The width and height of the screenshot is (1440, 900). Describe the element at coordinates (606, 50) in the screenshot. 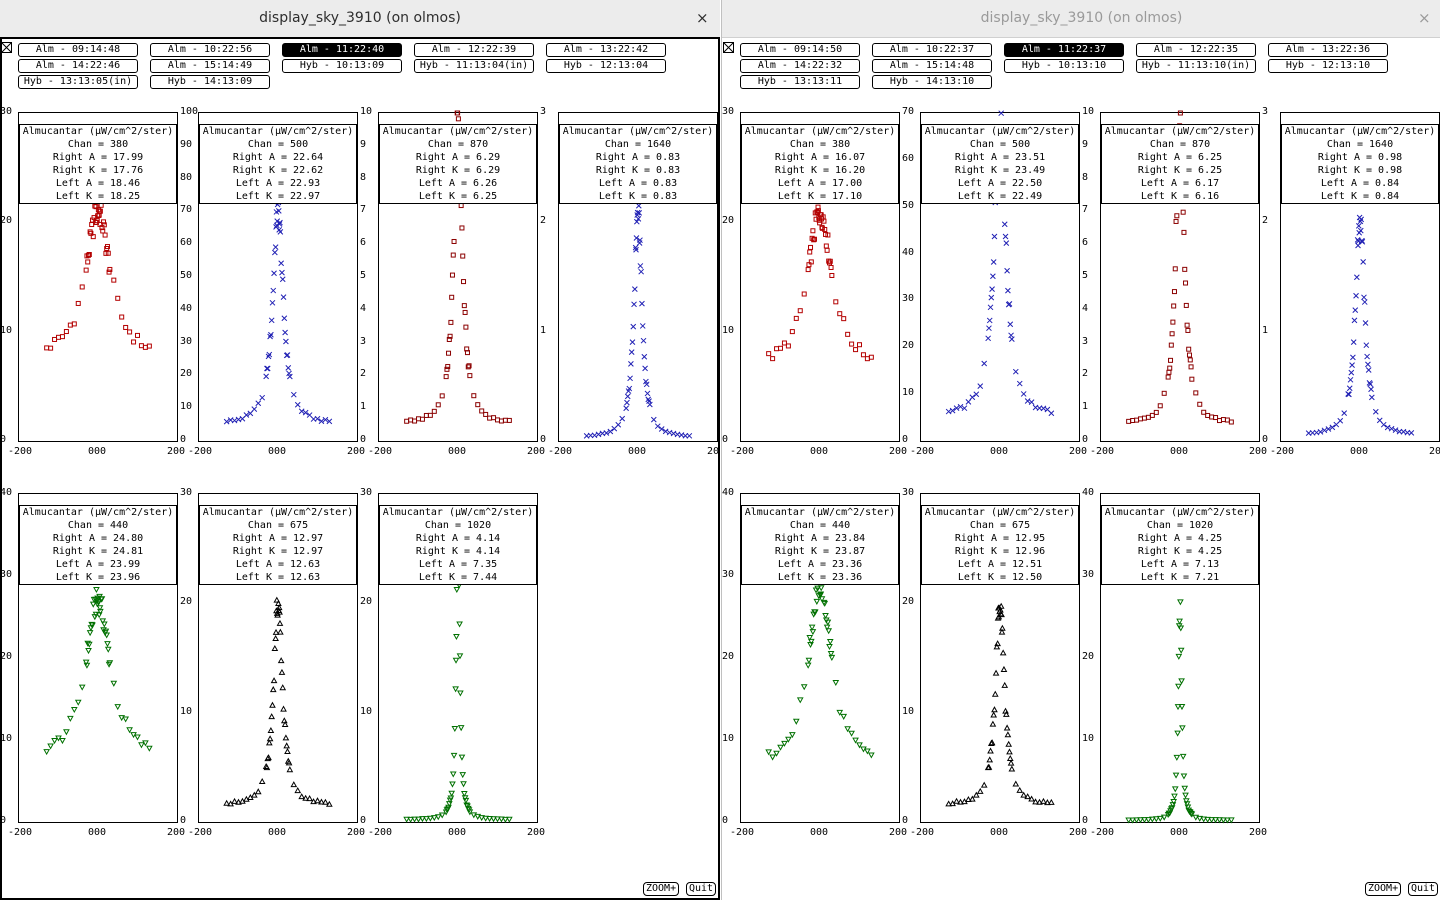

I see `time-button: Alm - 13:22:42` at that location.